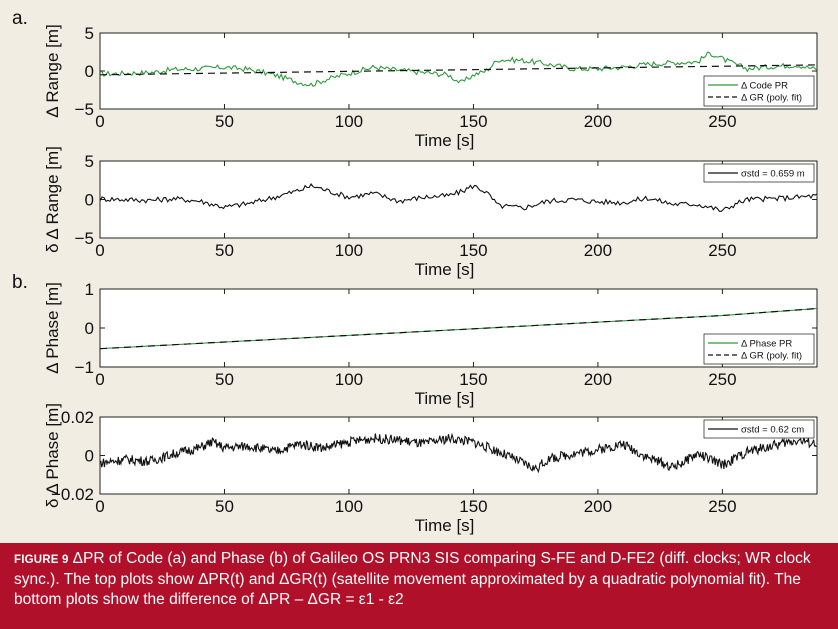  I want to click on y-axis-label: δ Δ Phase [m], so click(52, 455).